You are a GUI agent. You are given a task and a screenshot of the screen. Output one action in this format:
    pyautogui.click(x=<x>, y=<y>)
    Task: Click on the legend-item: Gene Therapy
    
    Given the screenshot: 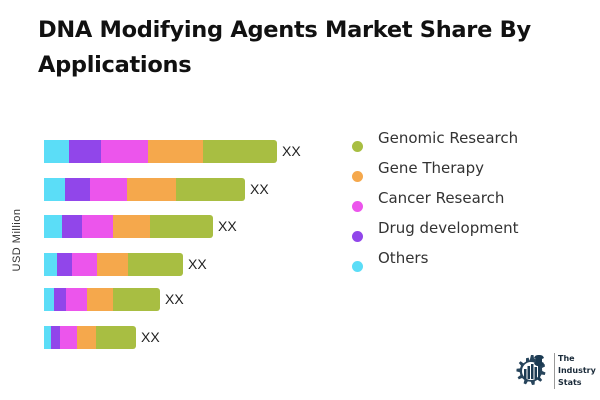 What is the action you would take?
    pyautogui.click(x=460, y=173)
    